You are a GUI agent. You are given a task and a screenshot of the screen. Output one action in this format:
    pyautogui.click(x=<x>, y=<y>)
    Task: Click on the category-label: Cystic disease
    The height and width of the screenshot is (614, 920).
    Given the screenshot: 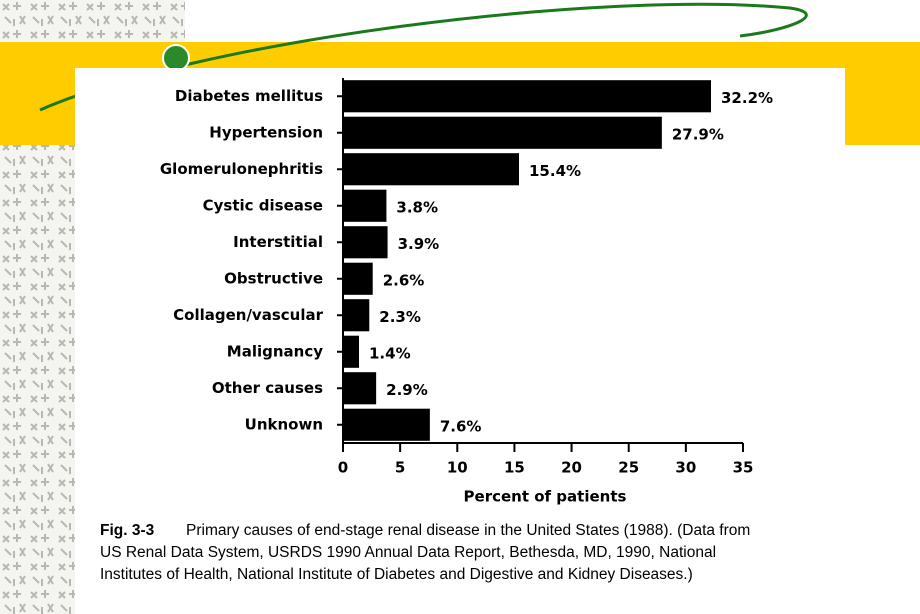 What is the action you would take?
    pyautogui.click(x=263, y=205)
    